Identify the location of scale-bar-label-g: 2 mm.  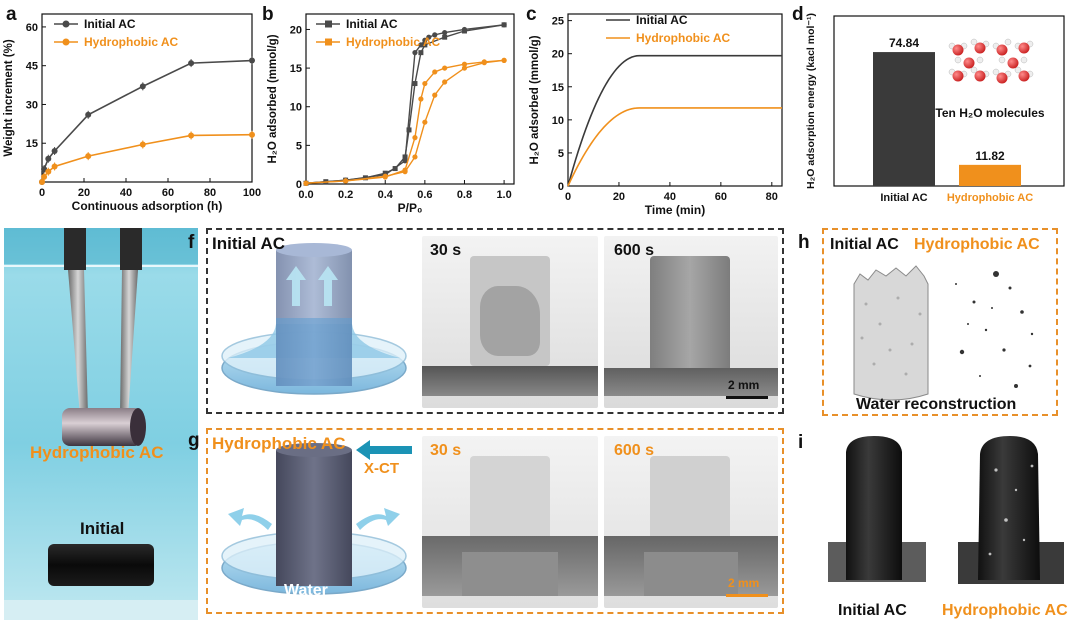
(744, 583).